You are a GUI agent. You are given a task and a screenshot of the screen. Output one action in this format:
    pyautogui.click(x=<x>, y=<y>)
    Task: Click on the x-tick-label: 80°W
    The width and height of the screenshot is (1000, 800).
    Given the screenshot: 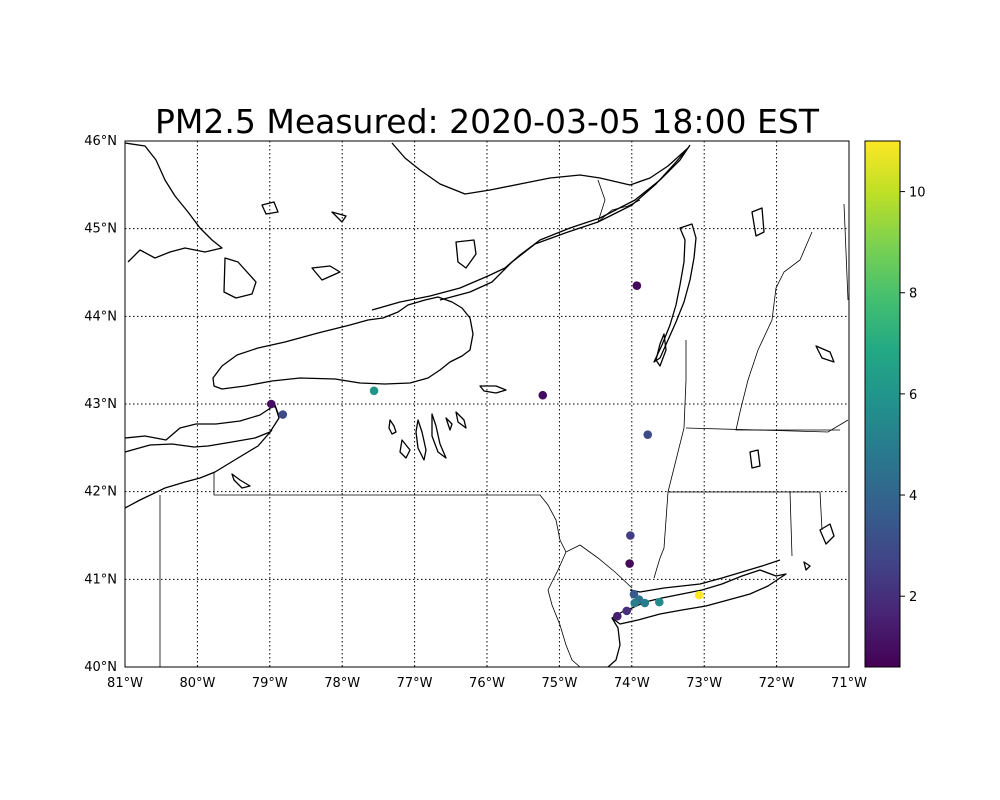 What is the action you would take?
    pyautogui.click(x=197, y=683)
    